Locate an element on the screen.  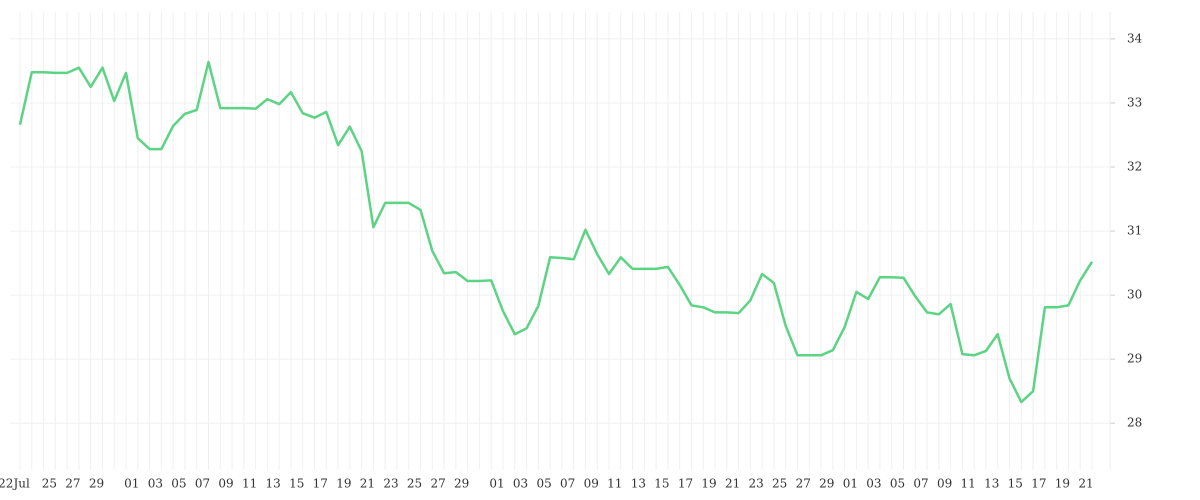
y-tick-label: 33 is located at coordinates (1134, 102).